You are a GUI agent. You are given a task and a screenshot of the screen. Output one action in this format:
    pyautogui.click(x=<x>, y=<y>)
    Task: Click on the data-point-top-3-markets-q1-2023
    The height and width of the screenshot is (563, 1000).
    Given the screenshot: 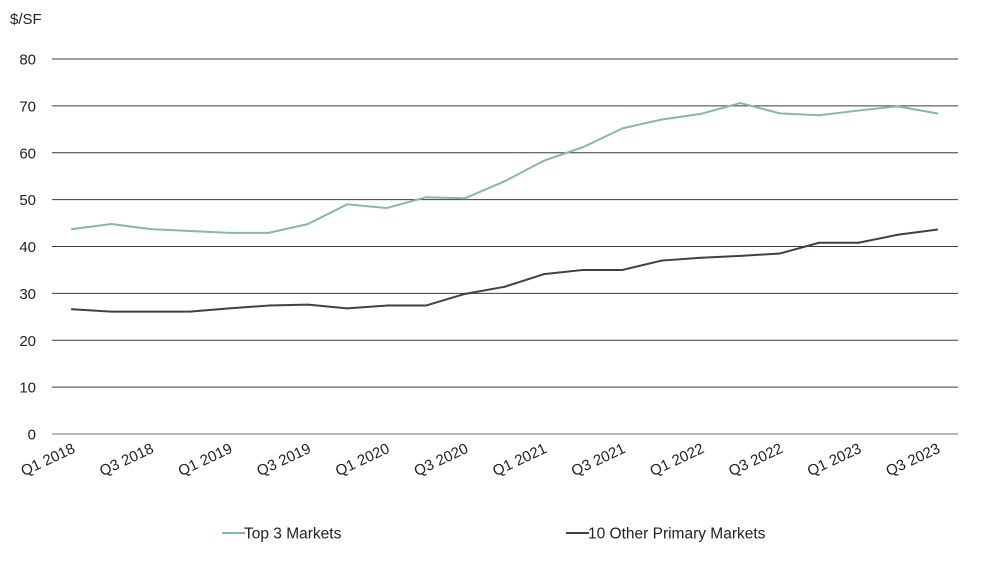 What is the action you would take?
    pyautogui.click(x=858, y=110)
    